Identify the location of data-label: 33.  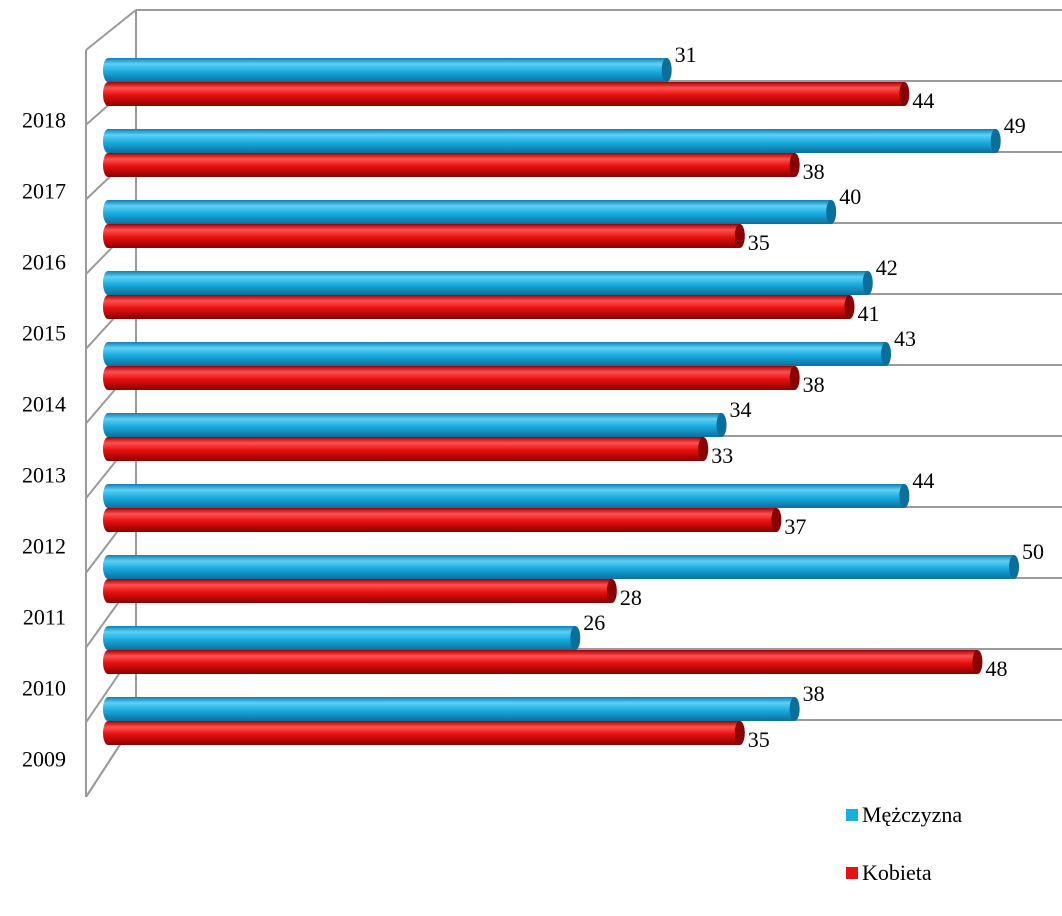
(722, 455).